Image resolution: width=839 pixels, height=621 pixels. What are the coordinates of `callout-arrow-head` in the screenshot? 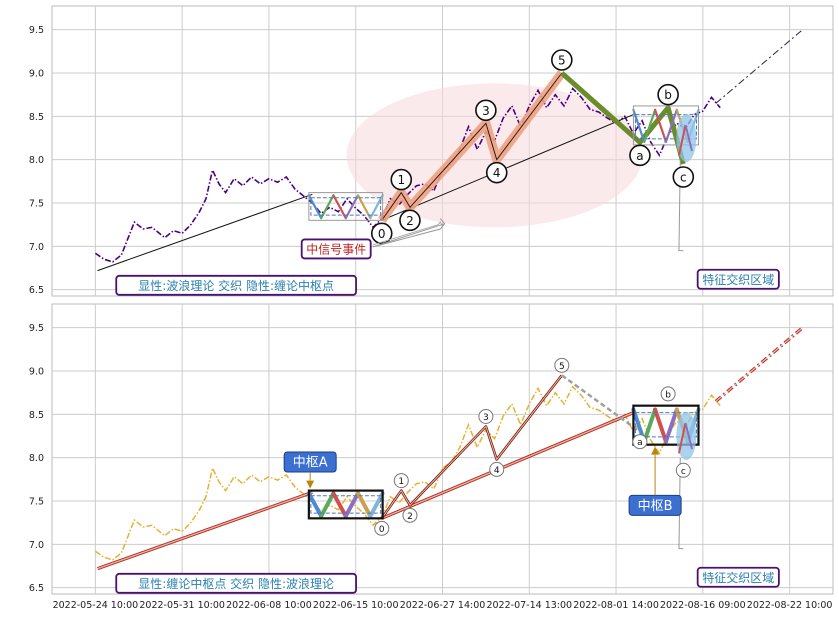 It's located at (655, 450).